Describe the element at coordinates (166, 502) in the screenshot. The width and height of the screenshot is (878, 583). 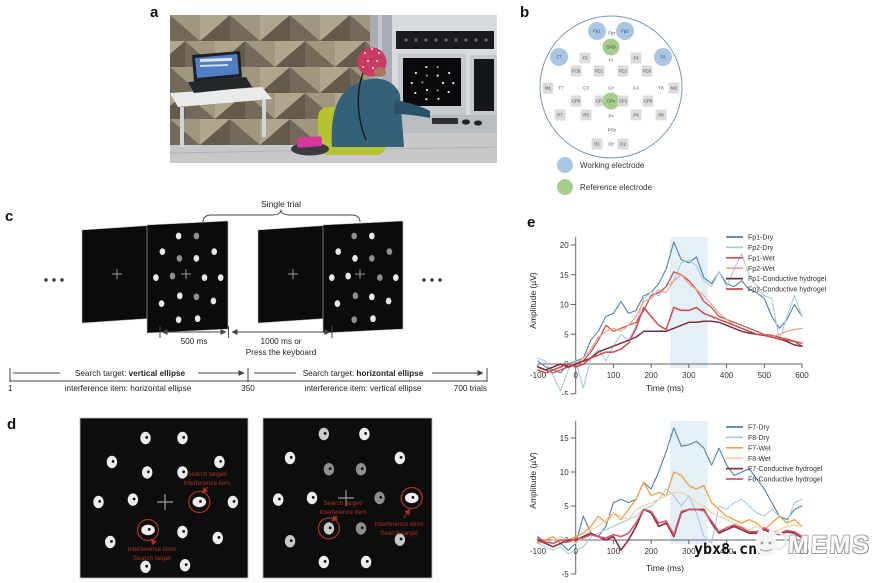
I see `example-left-dots` at that location.